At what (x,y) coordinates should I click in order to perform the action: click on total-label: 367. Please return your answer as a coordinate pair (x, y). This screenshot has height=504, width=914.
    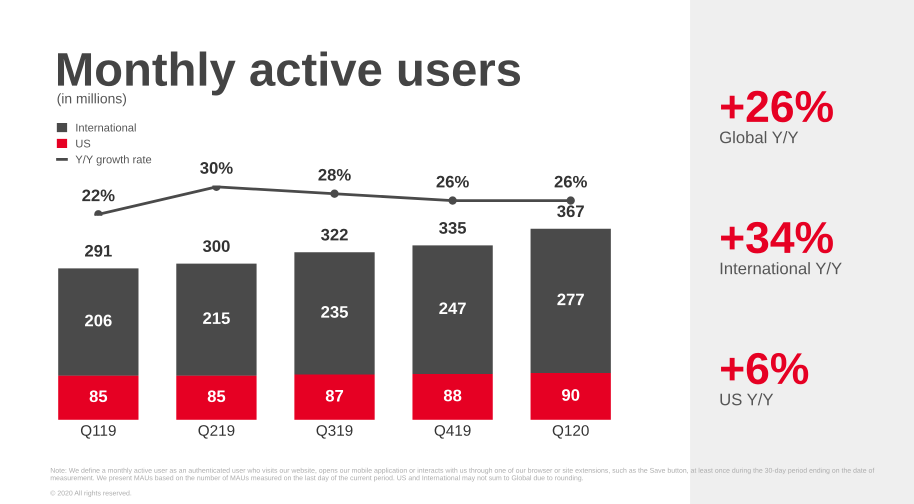
    Looking at the image, I should click on (570, 211).